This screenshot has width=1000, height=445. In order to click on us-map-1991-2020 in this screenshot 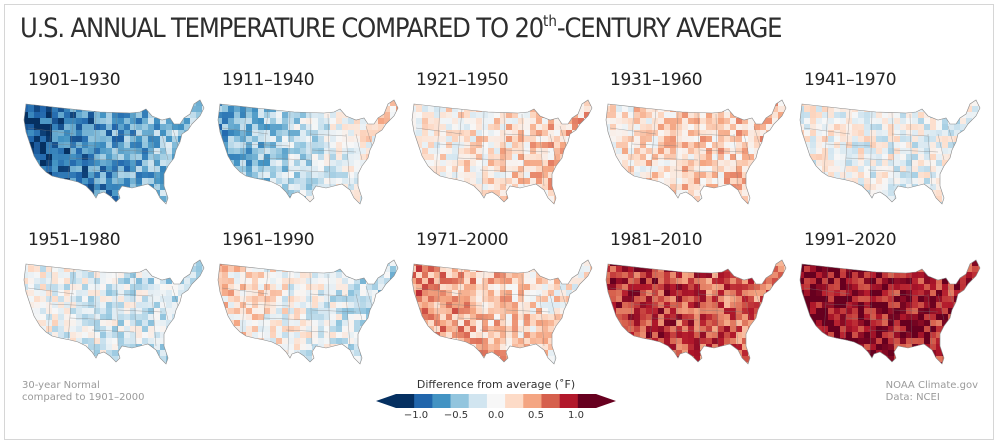, I will do `click(890, 312)`.